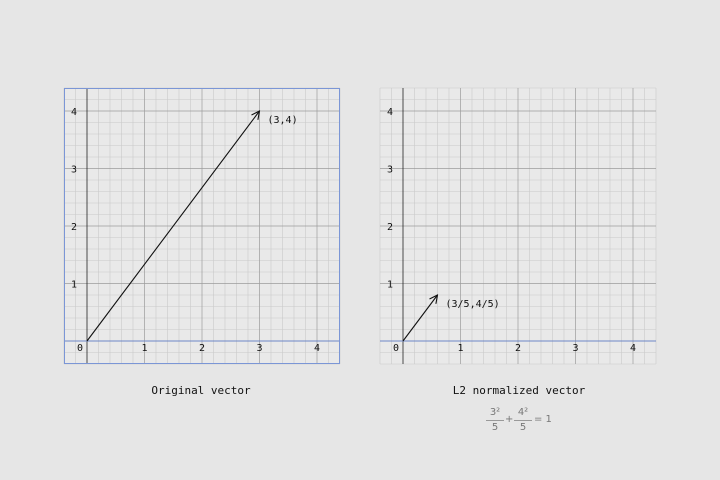 This screenshot has width=720, height=480. I want to click on normalization-formula: 3² 5 + 4² 5 = 1, so click(525, 421).